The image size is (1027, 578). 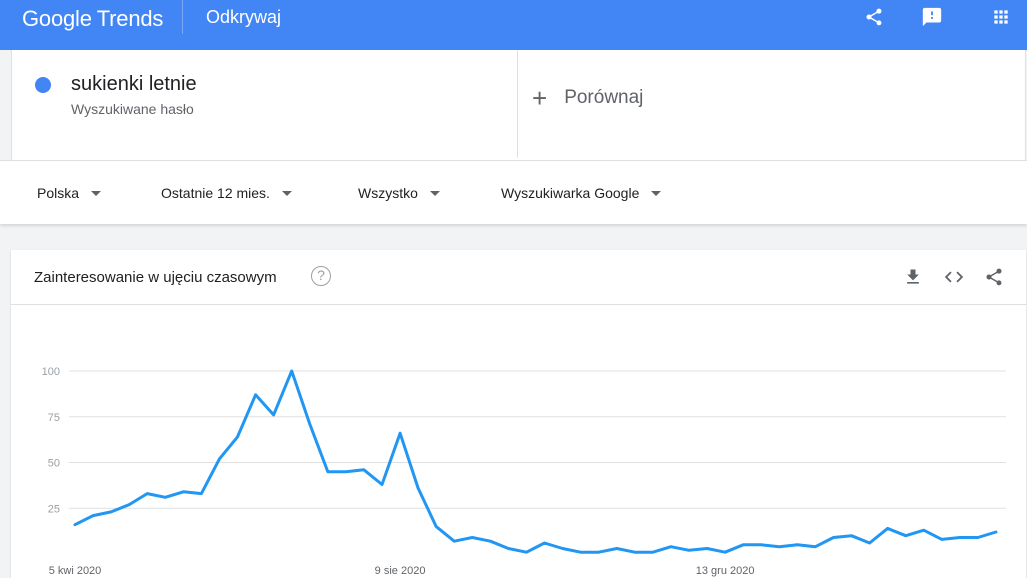 What do you see at coordinates (725, 571) in the screenshot?
I see `x-tick-label: 13 gru 2020` at bounding box center [725, 571].